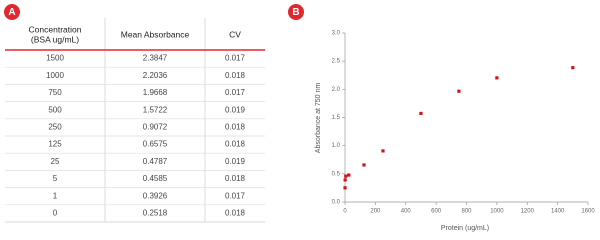 The height and width of the screenshot is (240, 600). I want to click on x-tick-label: 400, so click(406, 212).